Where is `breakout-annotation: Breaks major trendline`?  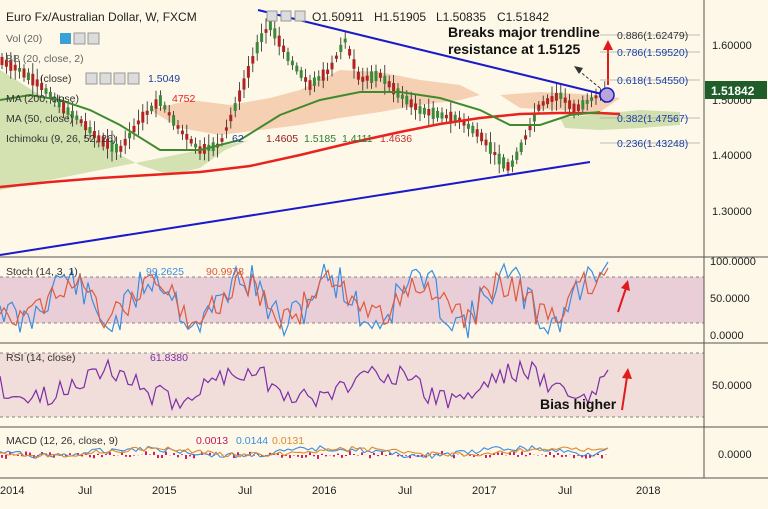 breakout-annotation: Breaks major trendline is located at coordinates (524, 32).